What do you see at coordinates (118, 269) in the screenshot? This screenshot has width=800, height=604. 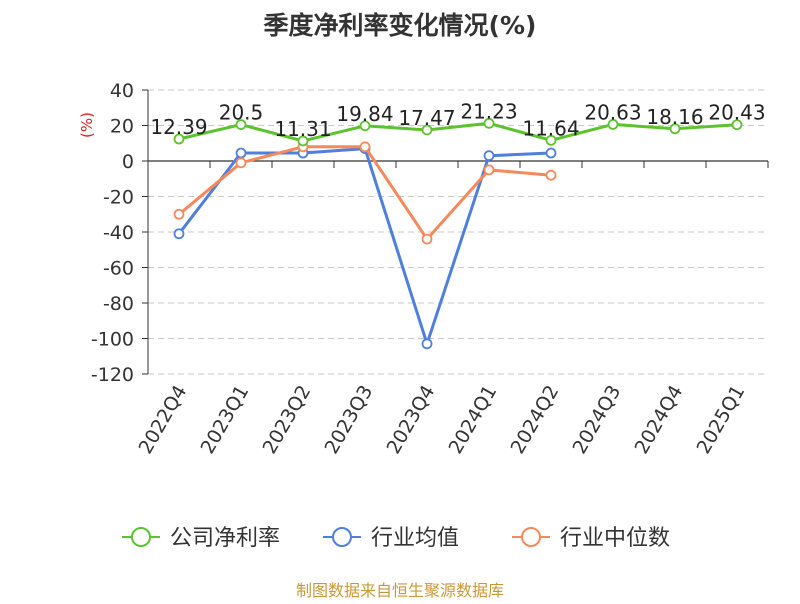 I see `y-tick-label: -60` at bounding box center [118, 269].